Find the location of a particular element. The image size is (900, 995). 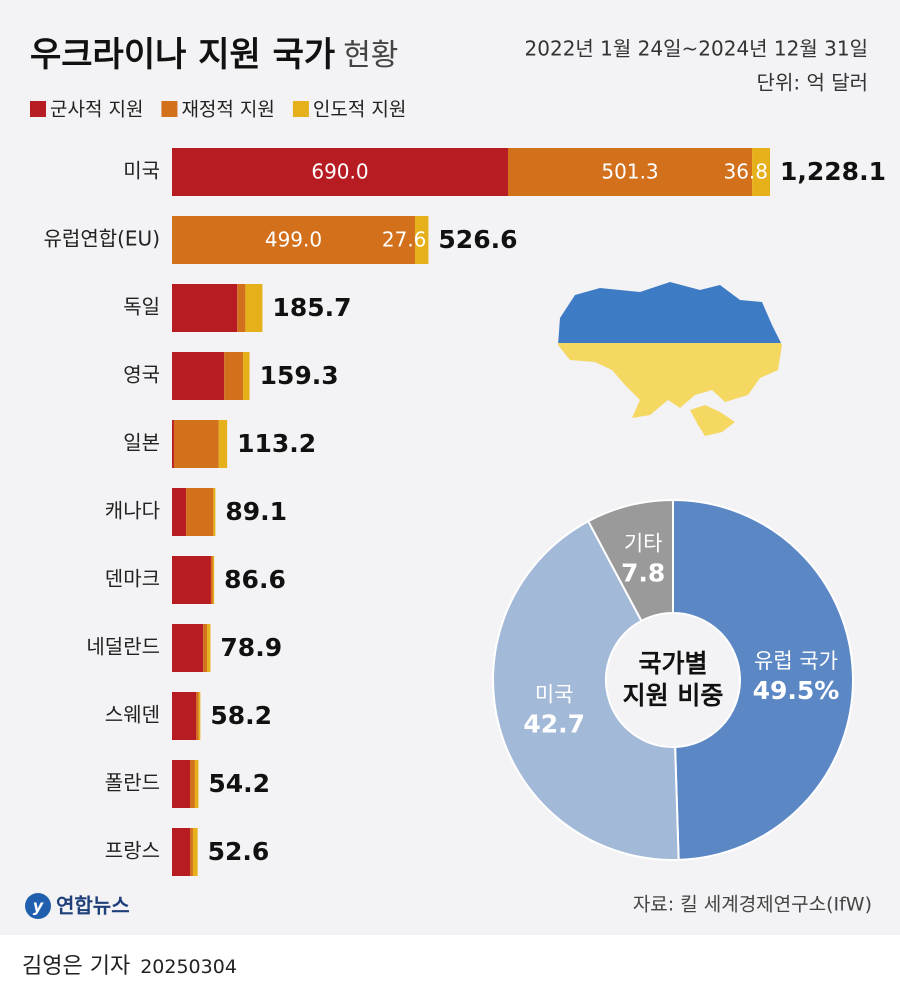

period: 2022년 1월 24일~2024년 12월 31일 is located at coordinates (696, 49).